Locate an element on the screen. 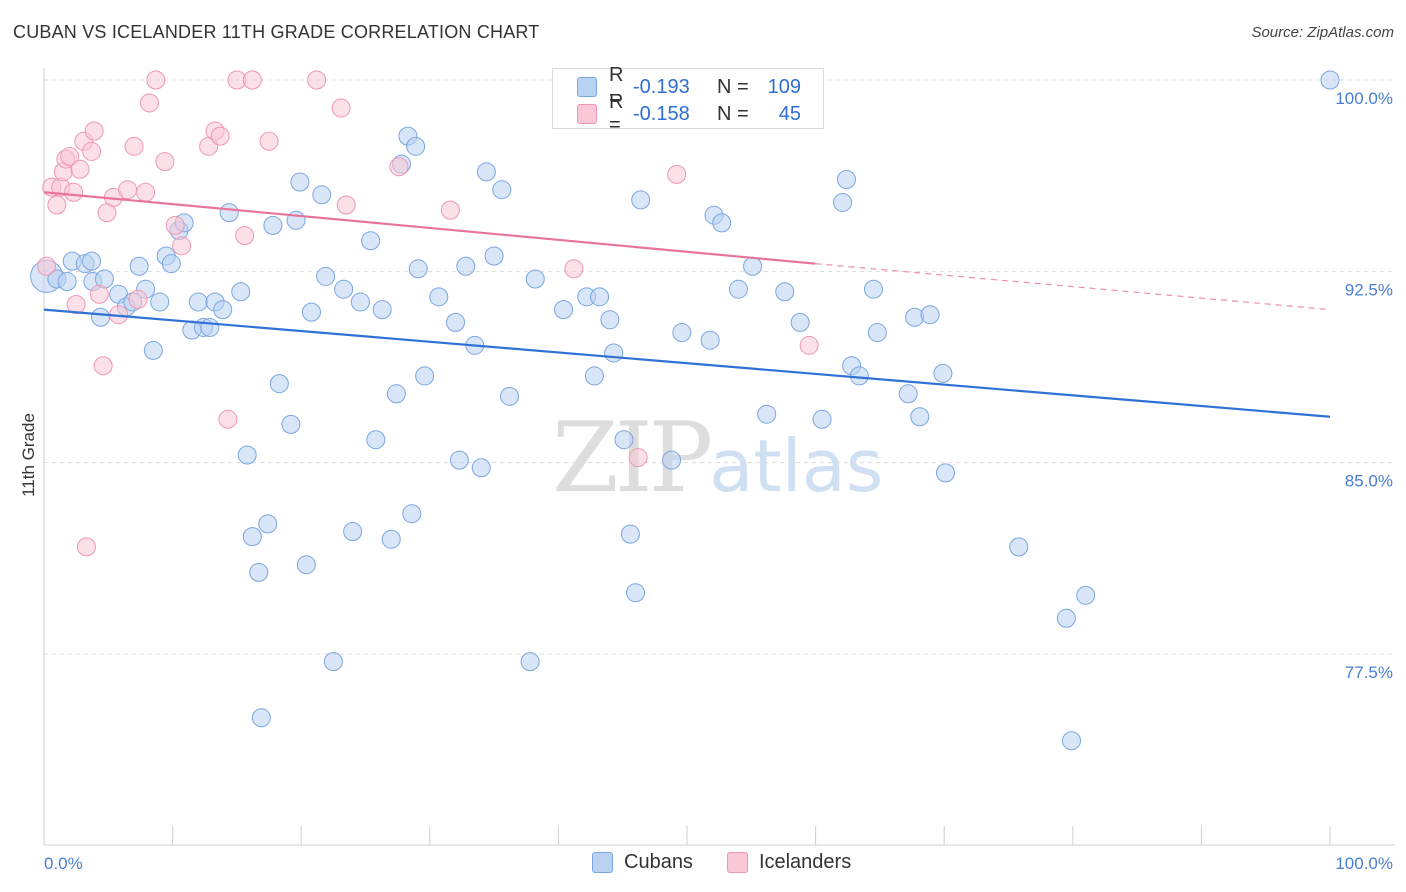 This screenshot has height=892, width=1406. y-axis-label: 11th Grade is located at coordinates (28, 455).